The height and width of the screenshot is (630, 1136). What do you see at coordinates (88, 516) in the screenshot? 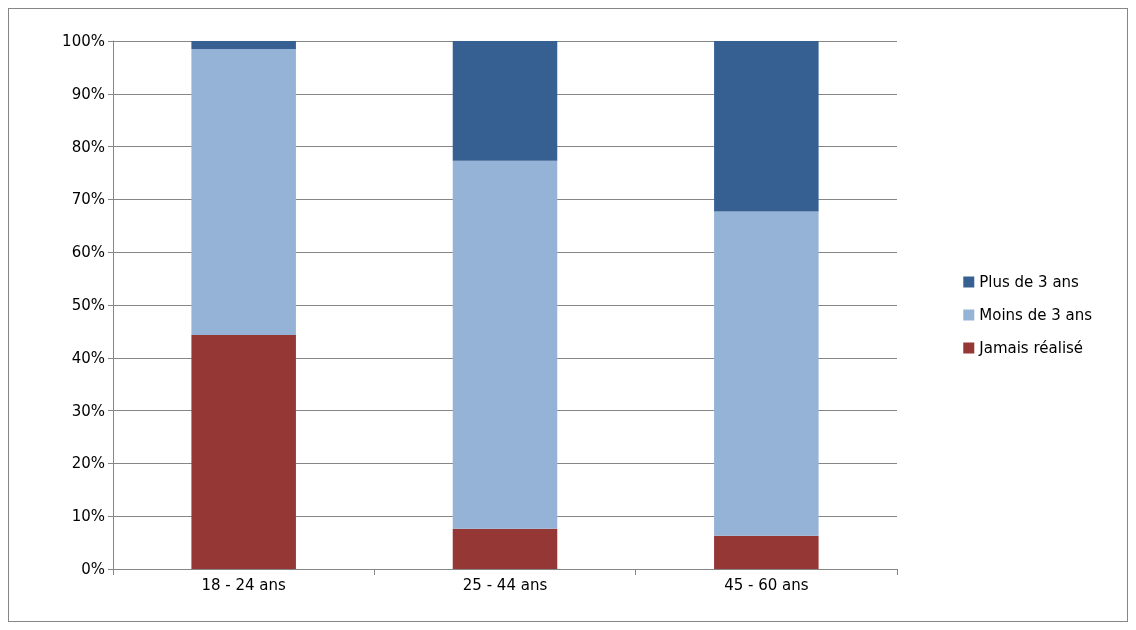
I see `y-tick-label: 10%` at bounding box center [88, 516].